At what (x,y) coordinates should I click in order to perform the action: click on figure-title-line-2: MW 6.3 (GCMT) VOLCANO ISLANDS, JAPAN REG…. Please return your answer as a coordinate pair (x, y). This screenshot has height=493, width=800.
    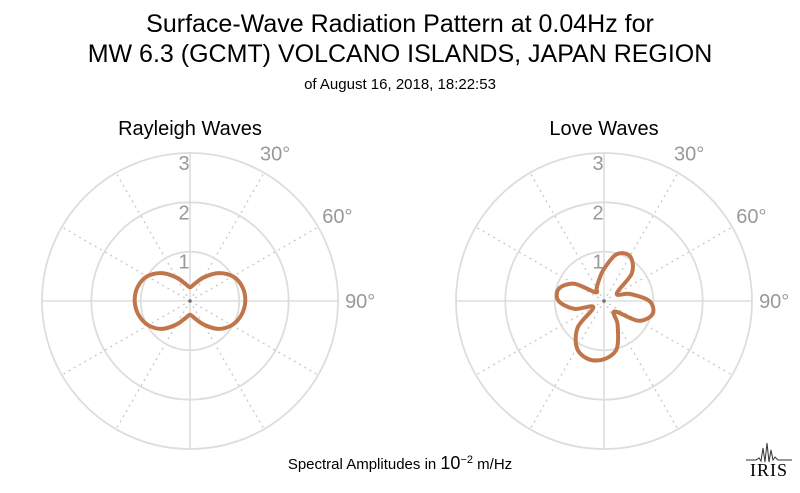
    Looking at the image, I should click on (400, 54).